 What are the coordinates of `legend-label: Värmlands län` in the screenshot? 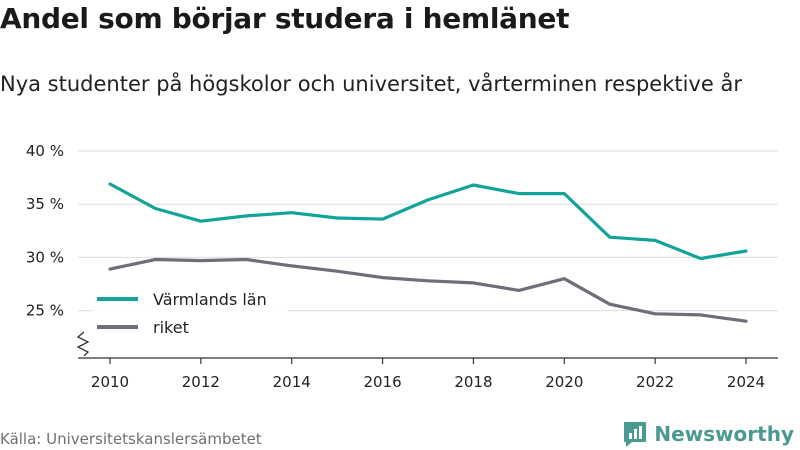 It's located at (210, 299).